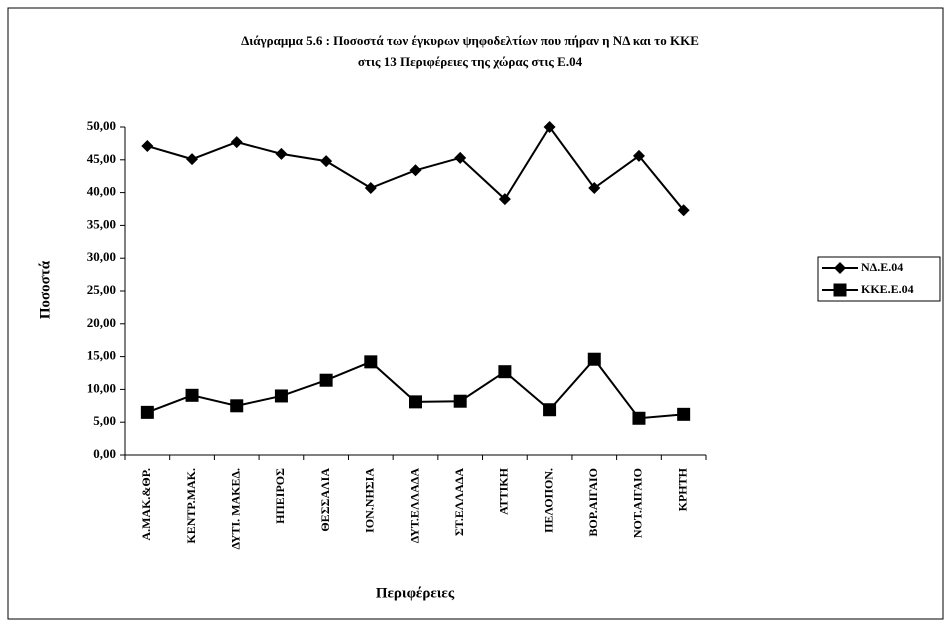 The height and width of the screenshot is (627, 952). I want to click on y-tick-label: 15,00, so click(101, 355).